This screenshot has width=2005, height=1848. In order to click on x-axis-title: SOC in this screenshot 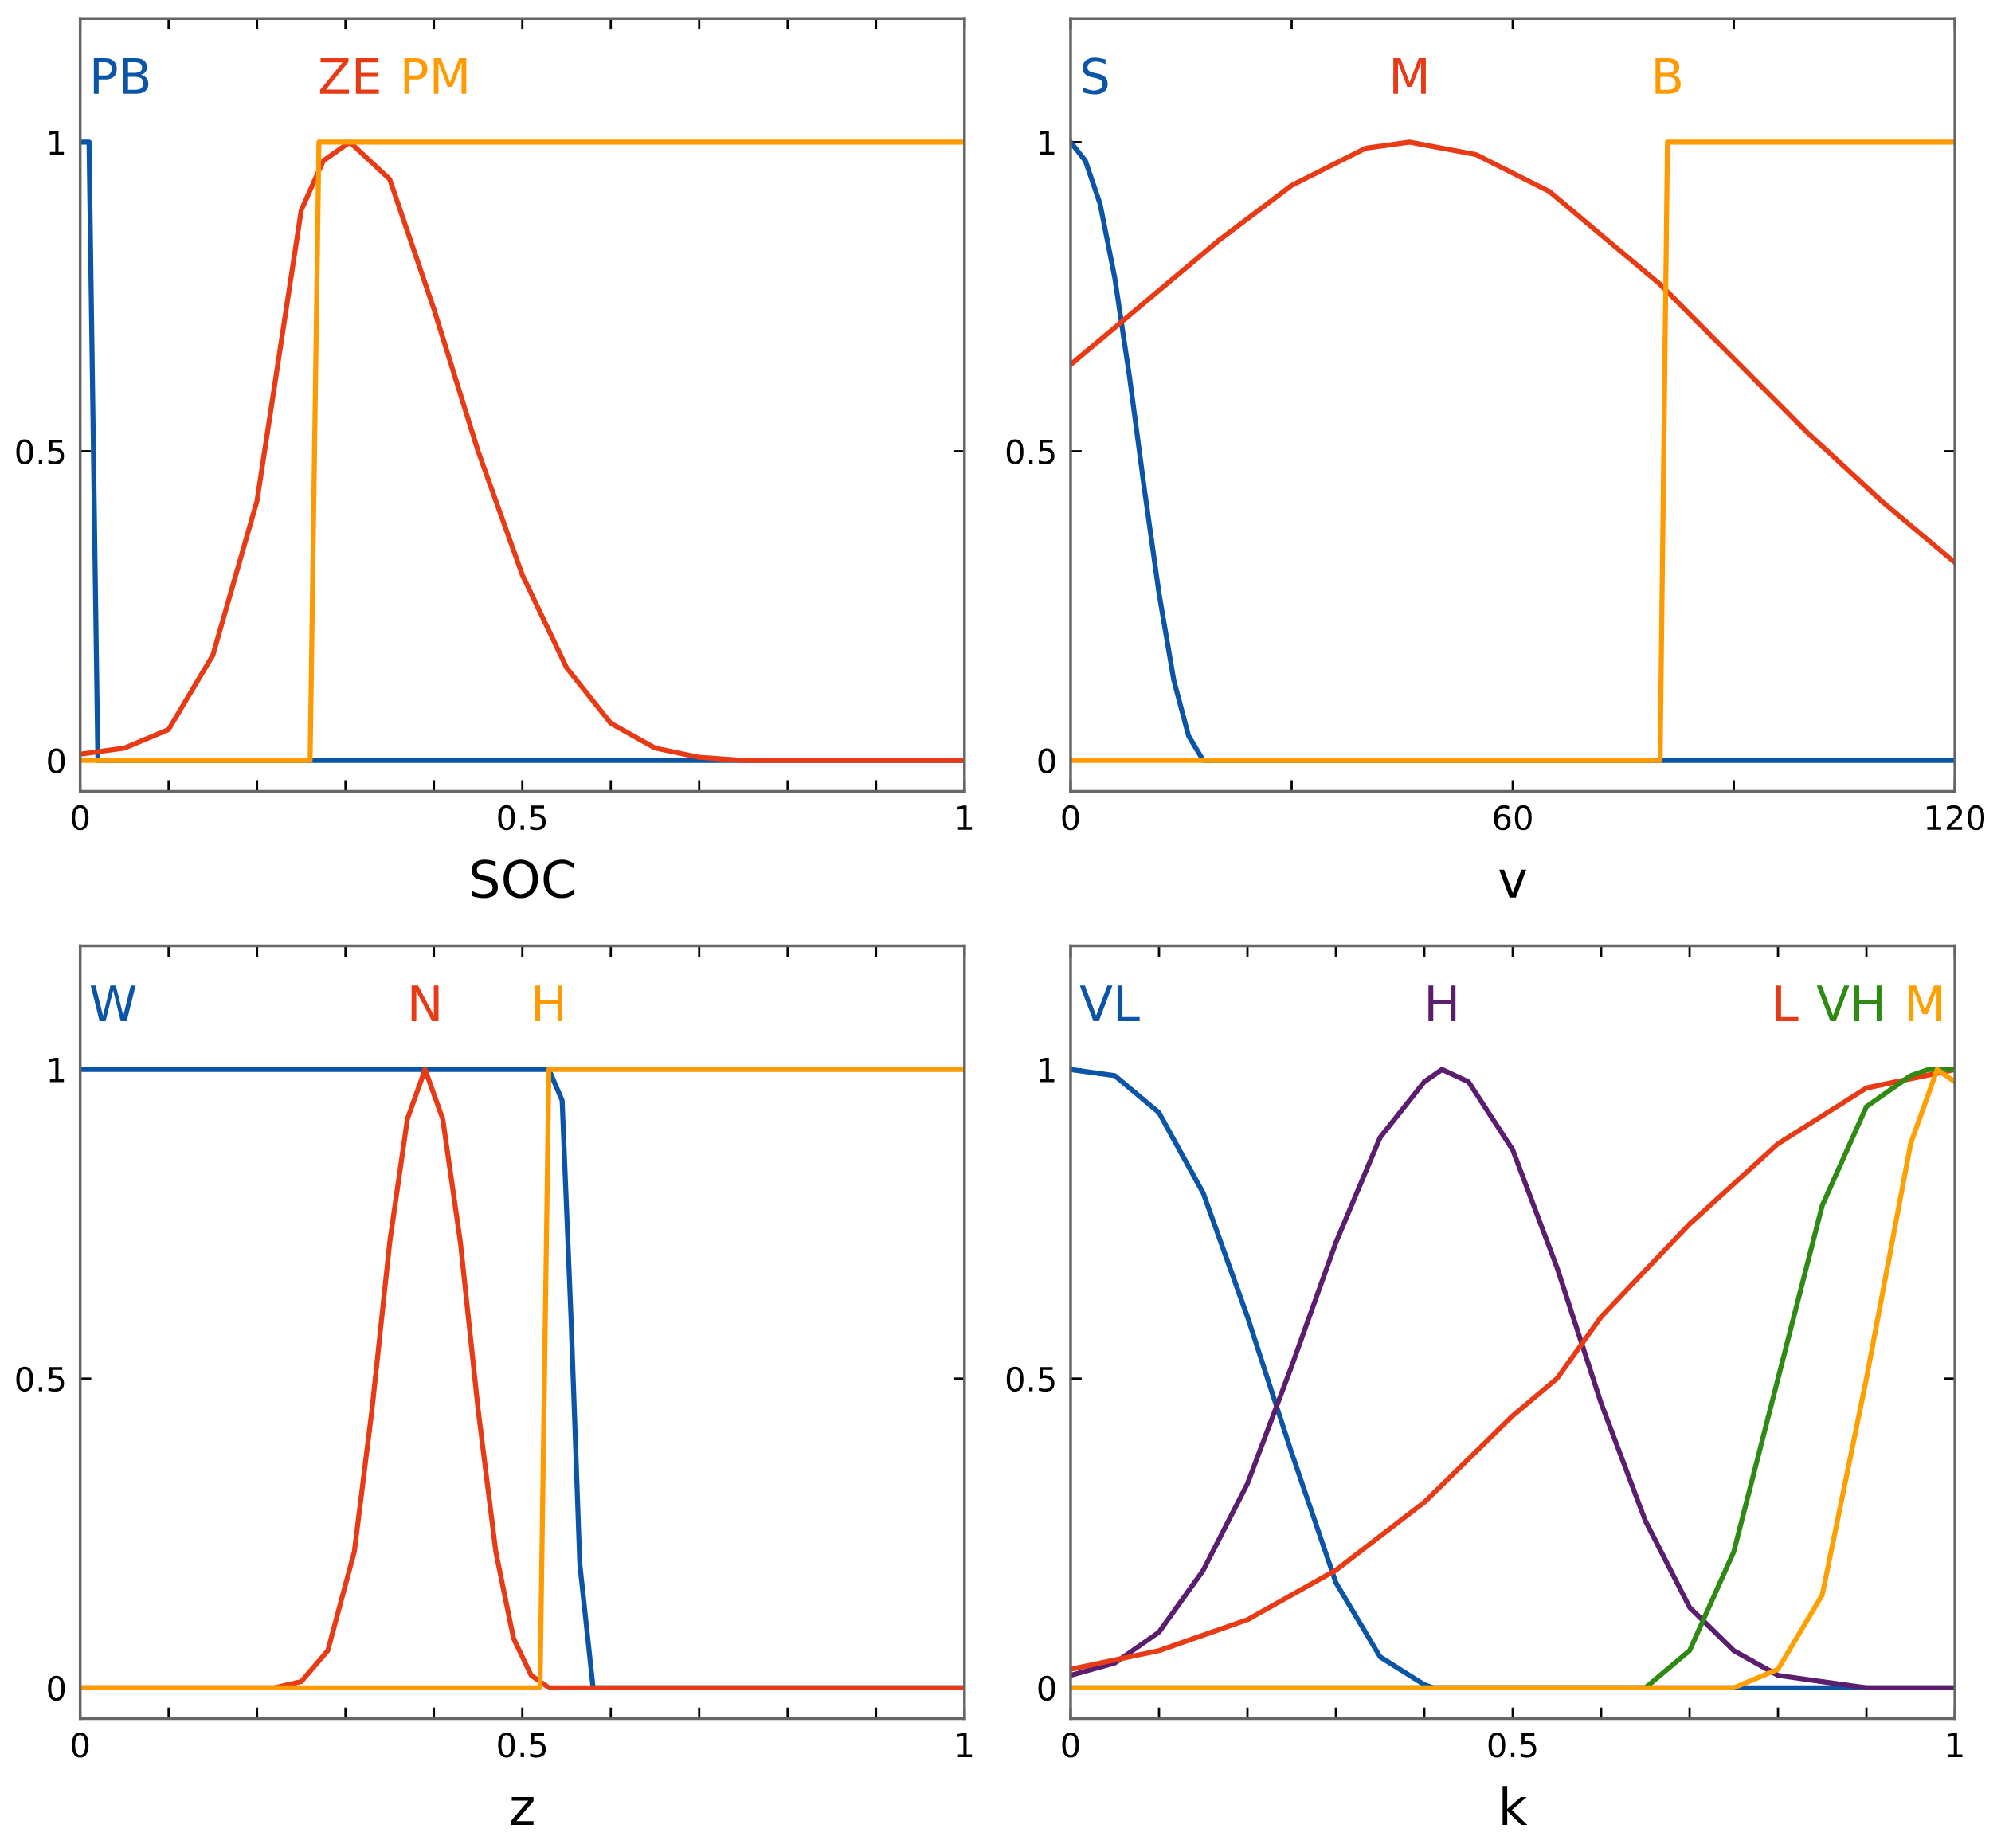, I will do `click(523, 879)`.